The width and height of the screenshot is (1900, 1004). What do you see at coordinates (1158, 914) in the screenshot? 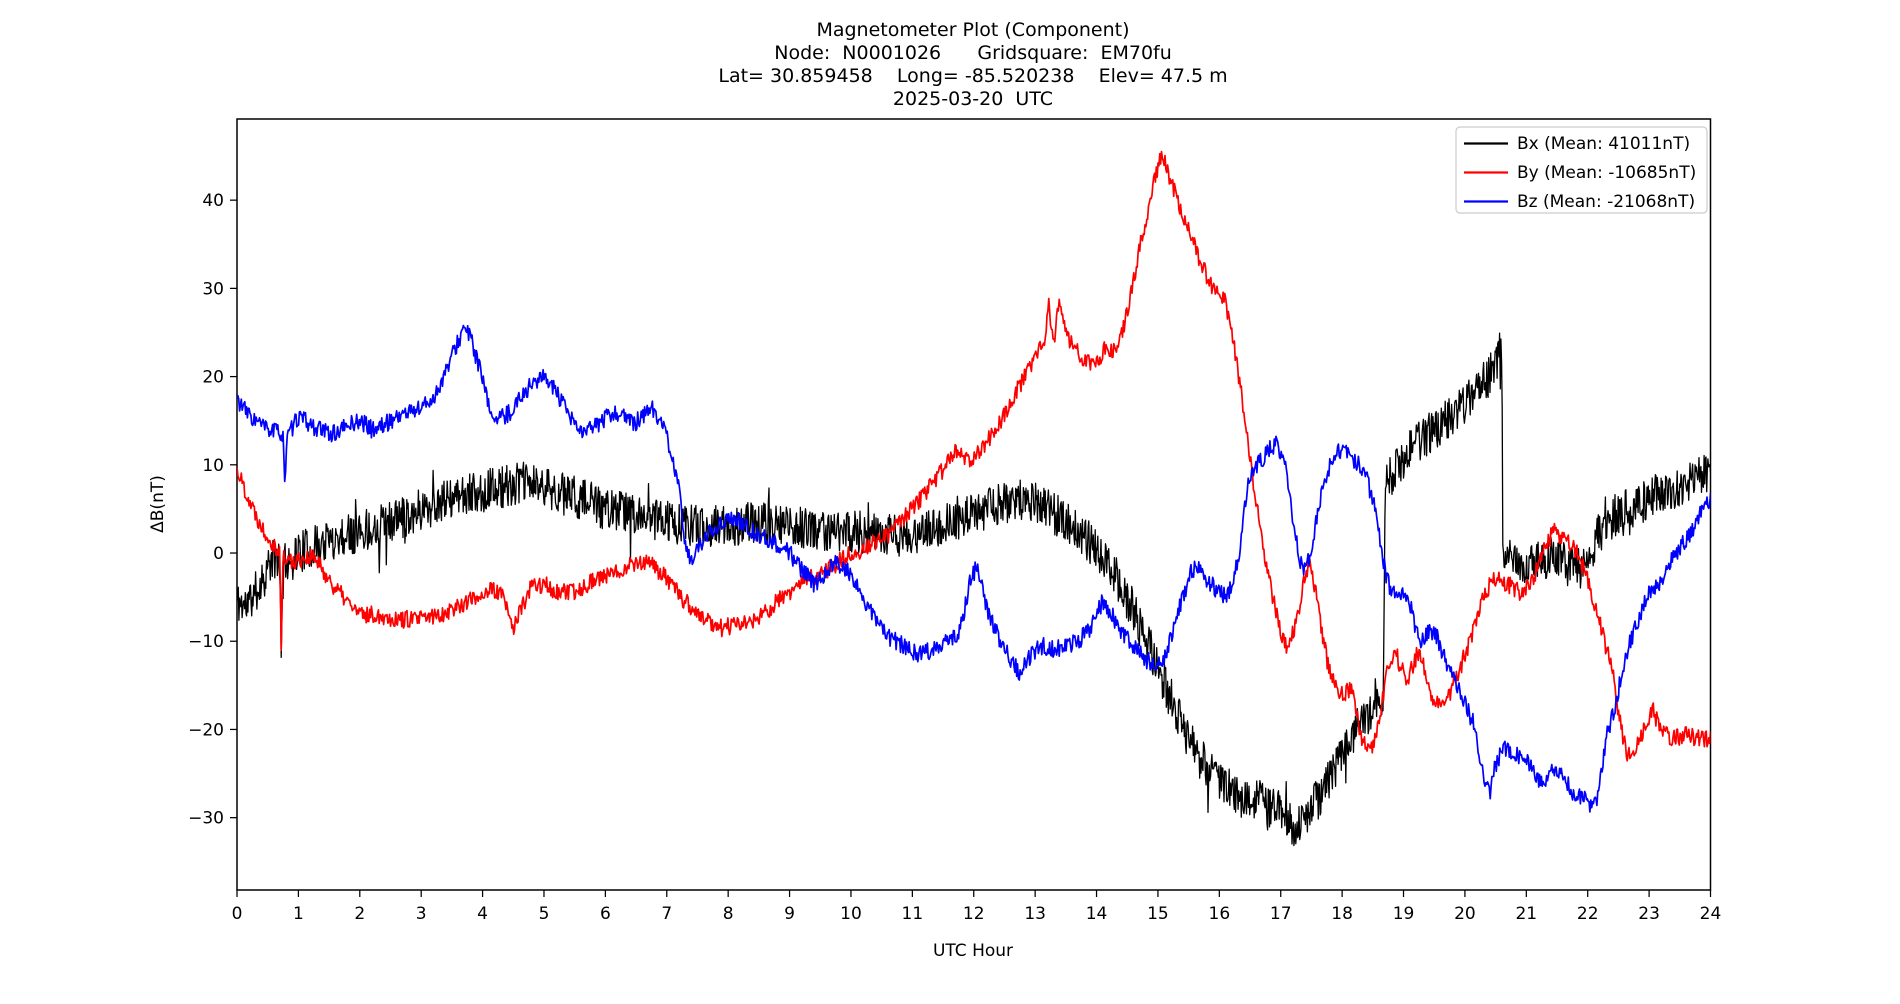
I see `x-tick-label: 15` at bounding box center [1158, 914].